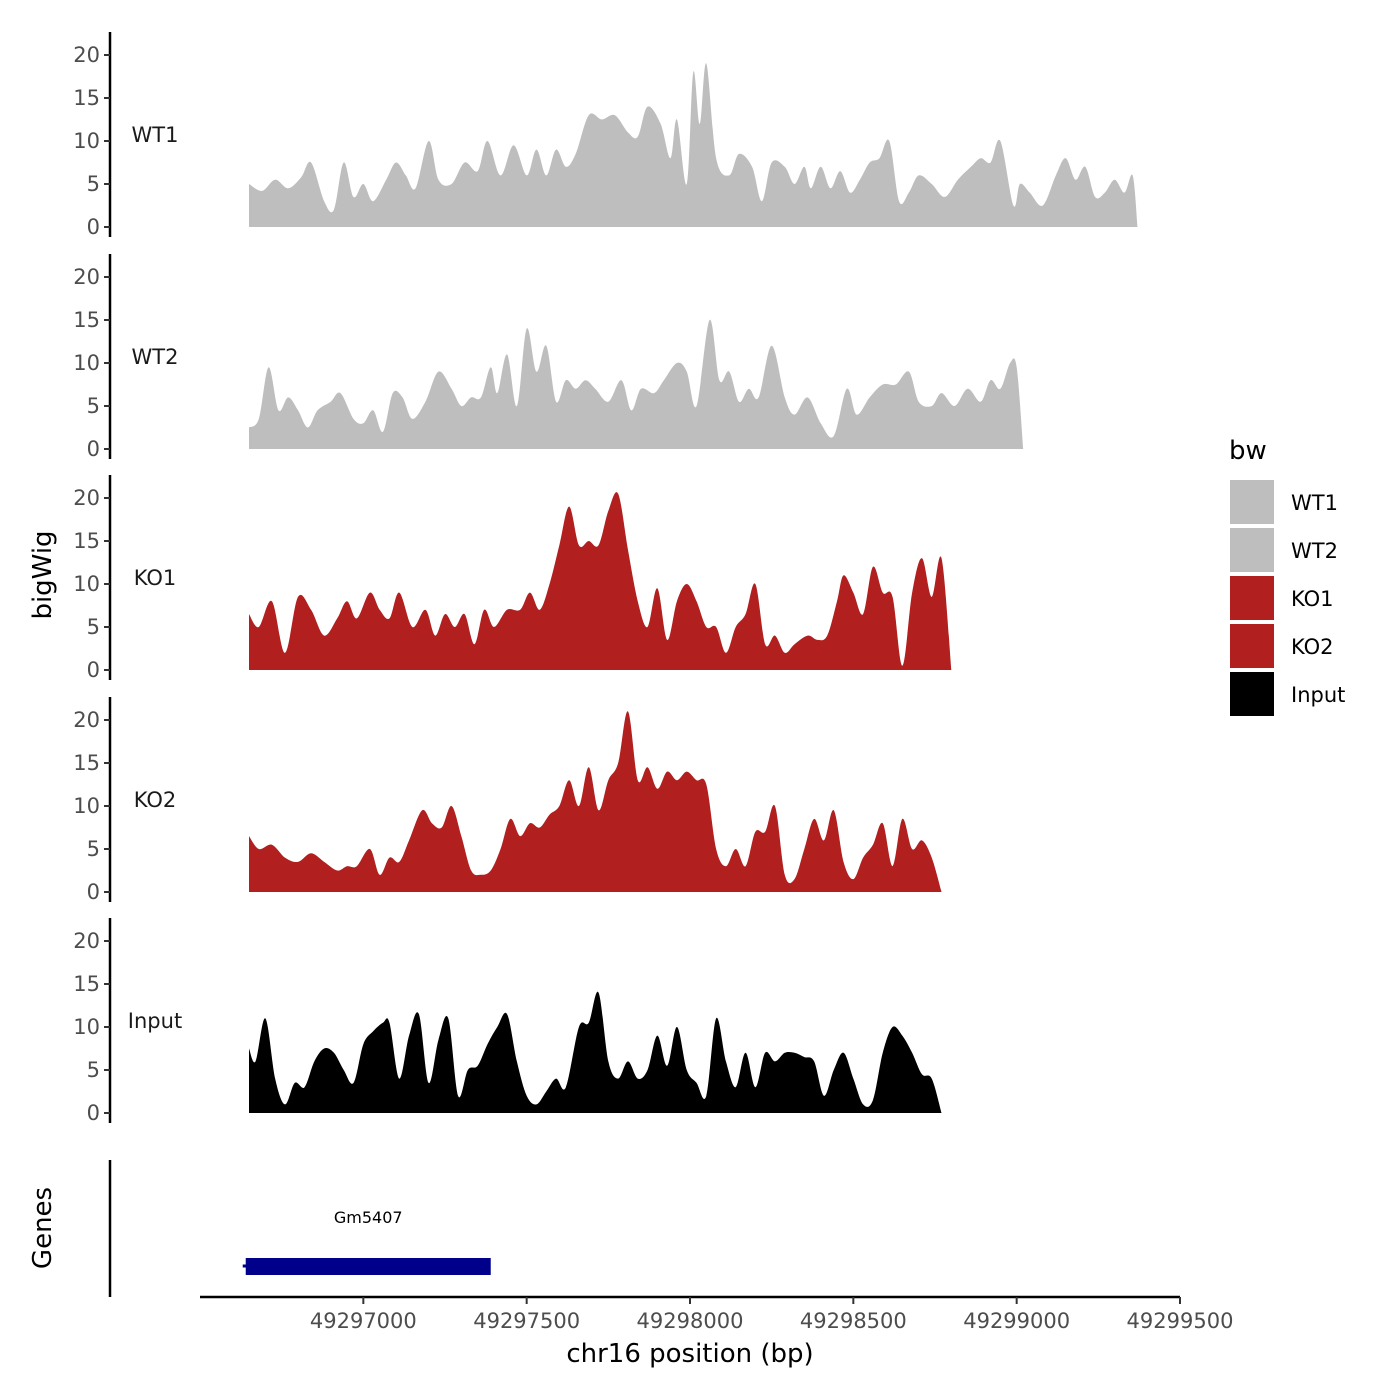  Describe the element at coordinates (595, 801) in the screenshot. I see `area-ko2` at that location.